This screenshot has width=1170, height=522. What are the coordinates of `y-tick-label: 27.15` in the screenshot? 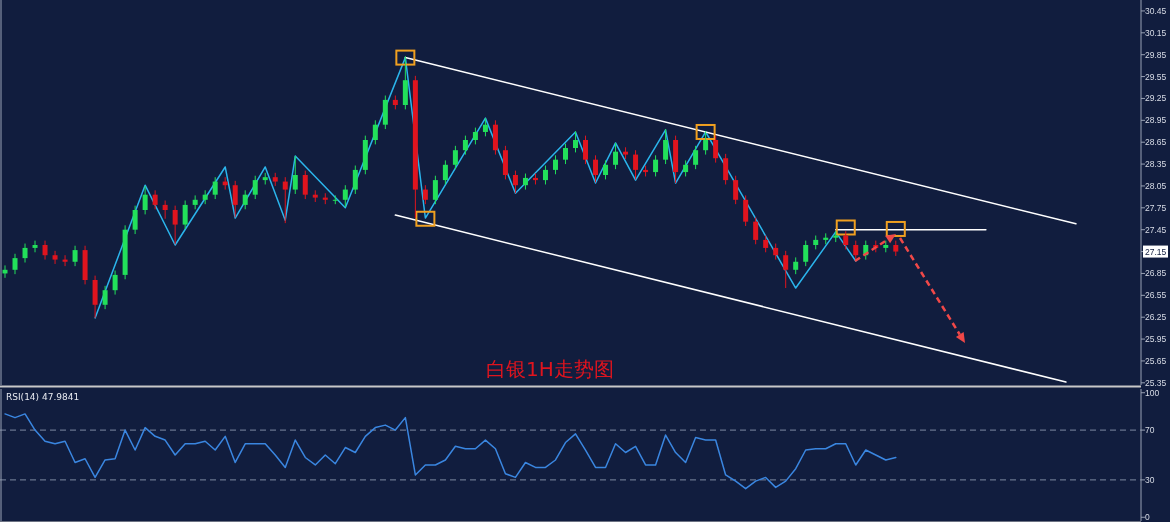 It's located at (1156, 251).